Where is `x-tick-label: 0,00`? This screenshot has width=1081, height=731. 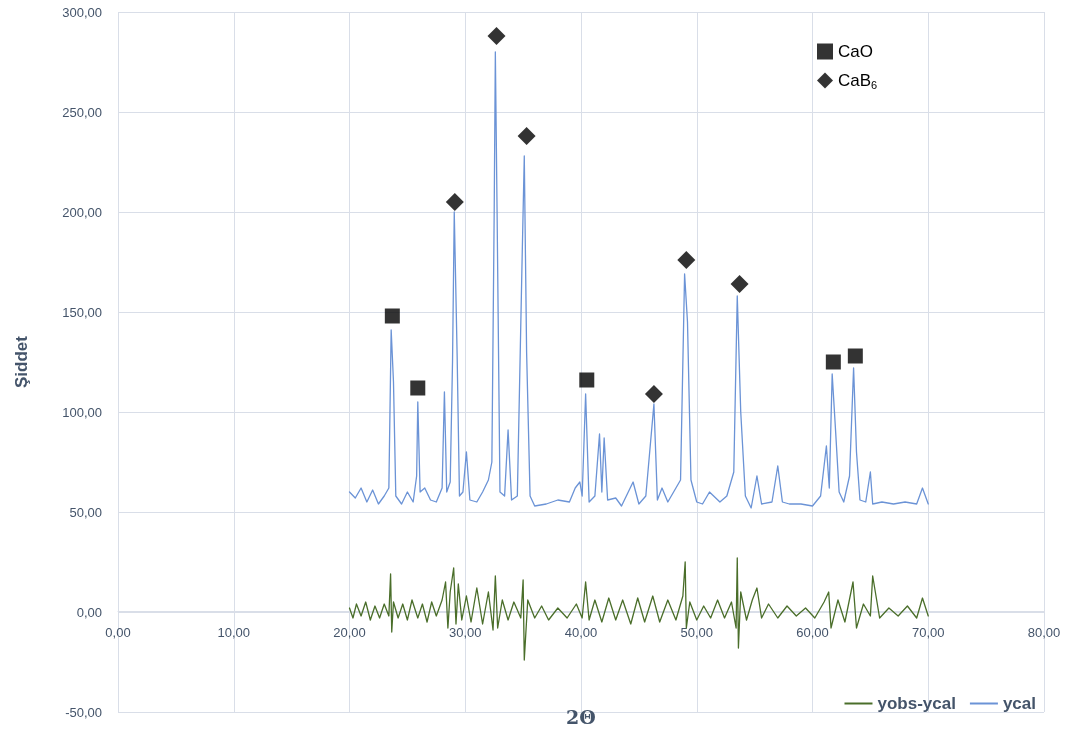
x-tick-label: 0,00 is located at coordinates (118, 632).